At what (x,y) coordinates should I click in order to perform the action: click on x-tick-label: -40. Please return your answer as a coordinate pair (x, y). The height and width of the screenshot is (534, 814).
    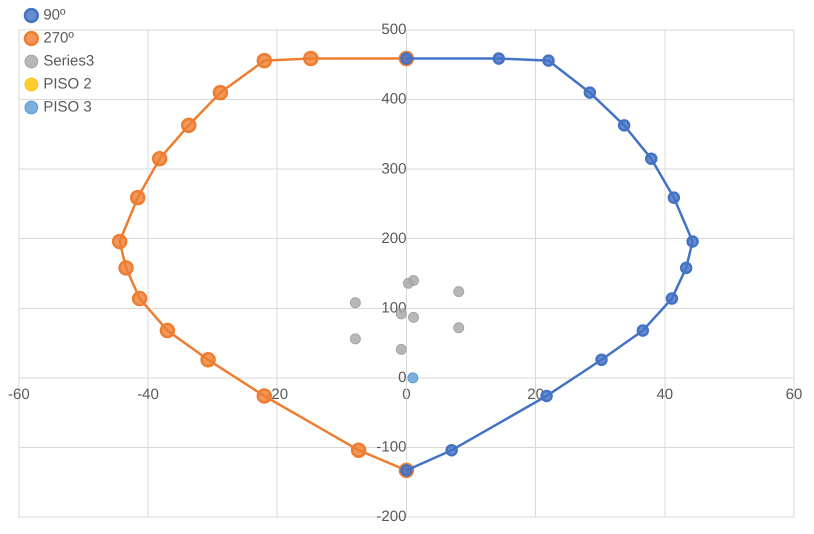
    Looking at the image, I should click on (148, 394).